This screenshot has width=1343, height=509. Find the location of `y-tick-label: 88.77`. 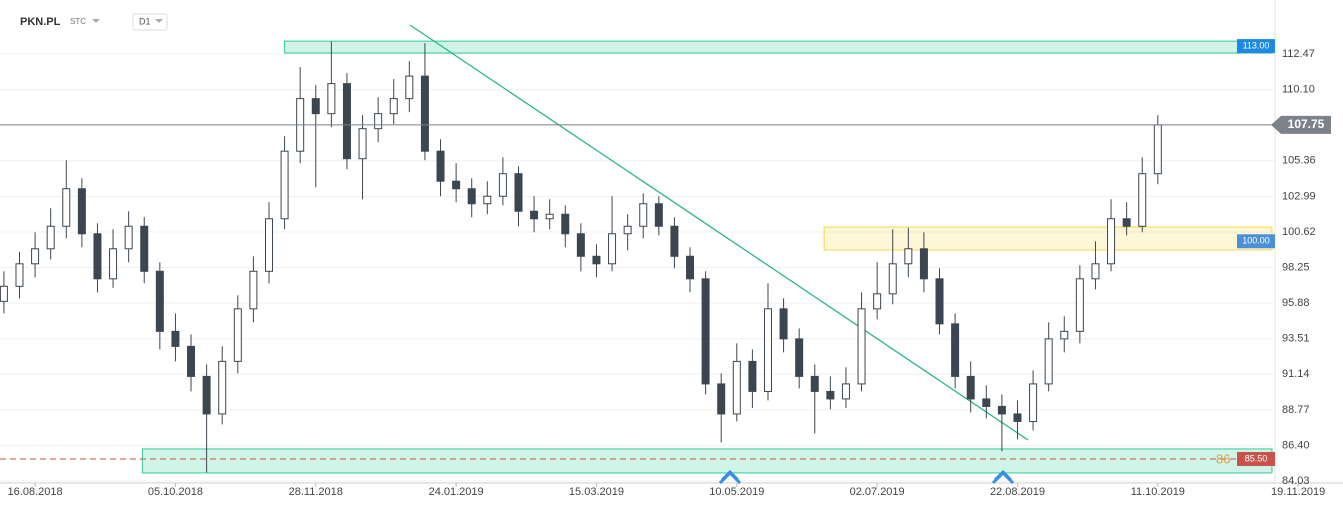

y-tick-label: 88.77 is located at coordinates (1296, 410).